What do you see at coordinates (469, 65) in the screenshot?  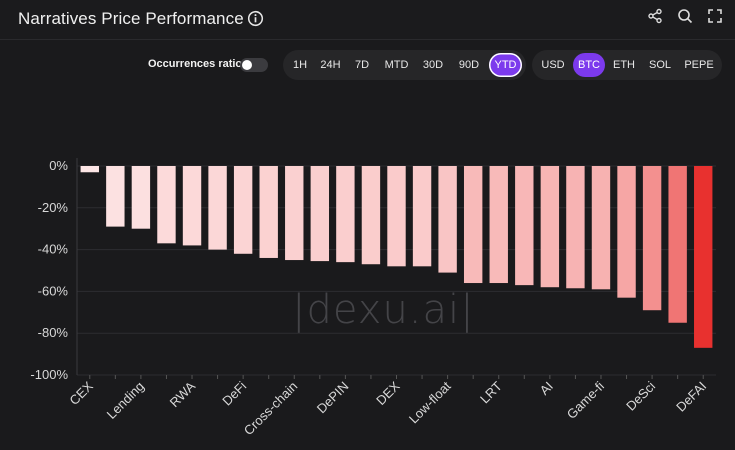 I see `timeframe-90d: 90D` at bounding box center [469, 65].